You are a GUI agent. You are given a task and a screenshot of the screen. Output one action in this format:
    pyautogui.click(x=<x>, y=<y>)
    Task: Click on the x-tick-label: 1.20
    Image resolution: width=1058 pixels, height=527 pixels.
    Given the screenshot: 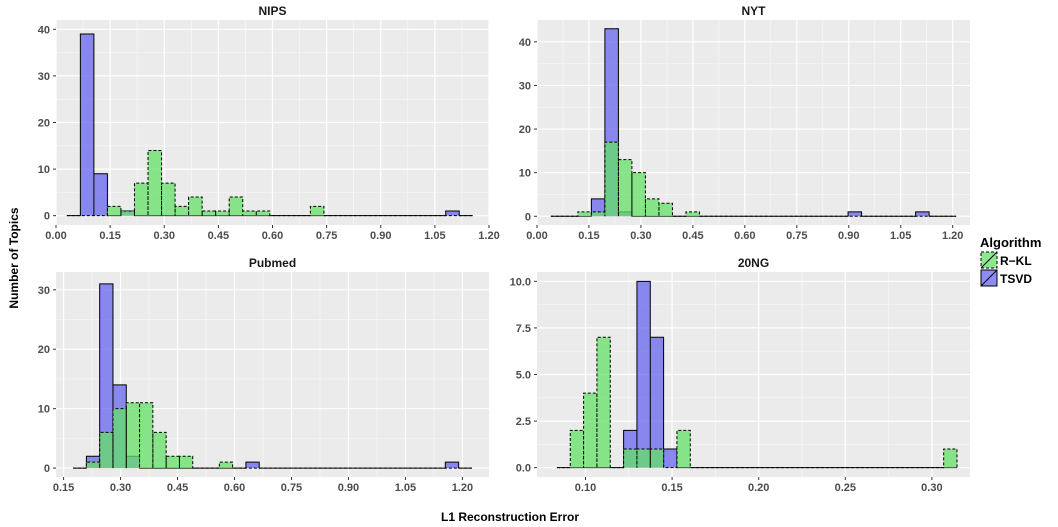 What is the action you would take?
    pyautogui.click(x=462, y=488)
    